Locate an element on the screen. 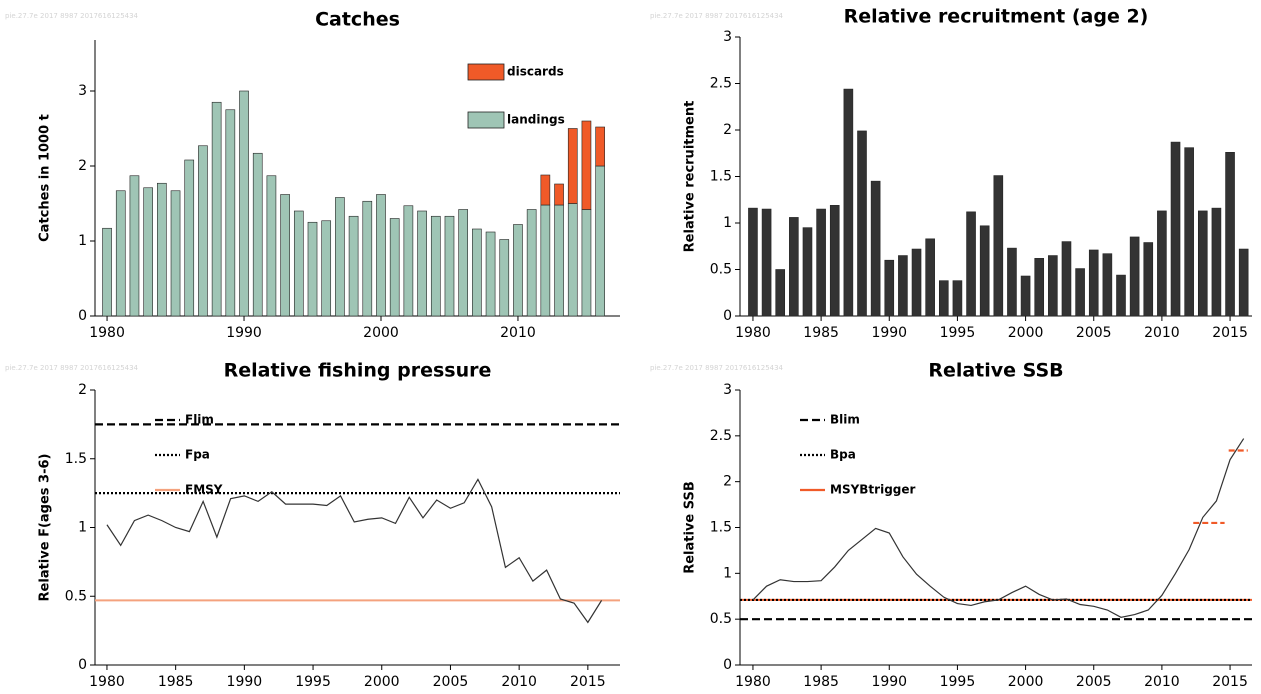 The height and width of the screenshot is (694, 1261). y-axis-label: Catches in 1000 t is located at coordinates (45, 178).